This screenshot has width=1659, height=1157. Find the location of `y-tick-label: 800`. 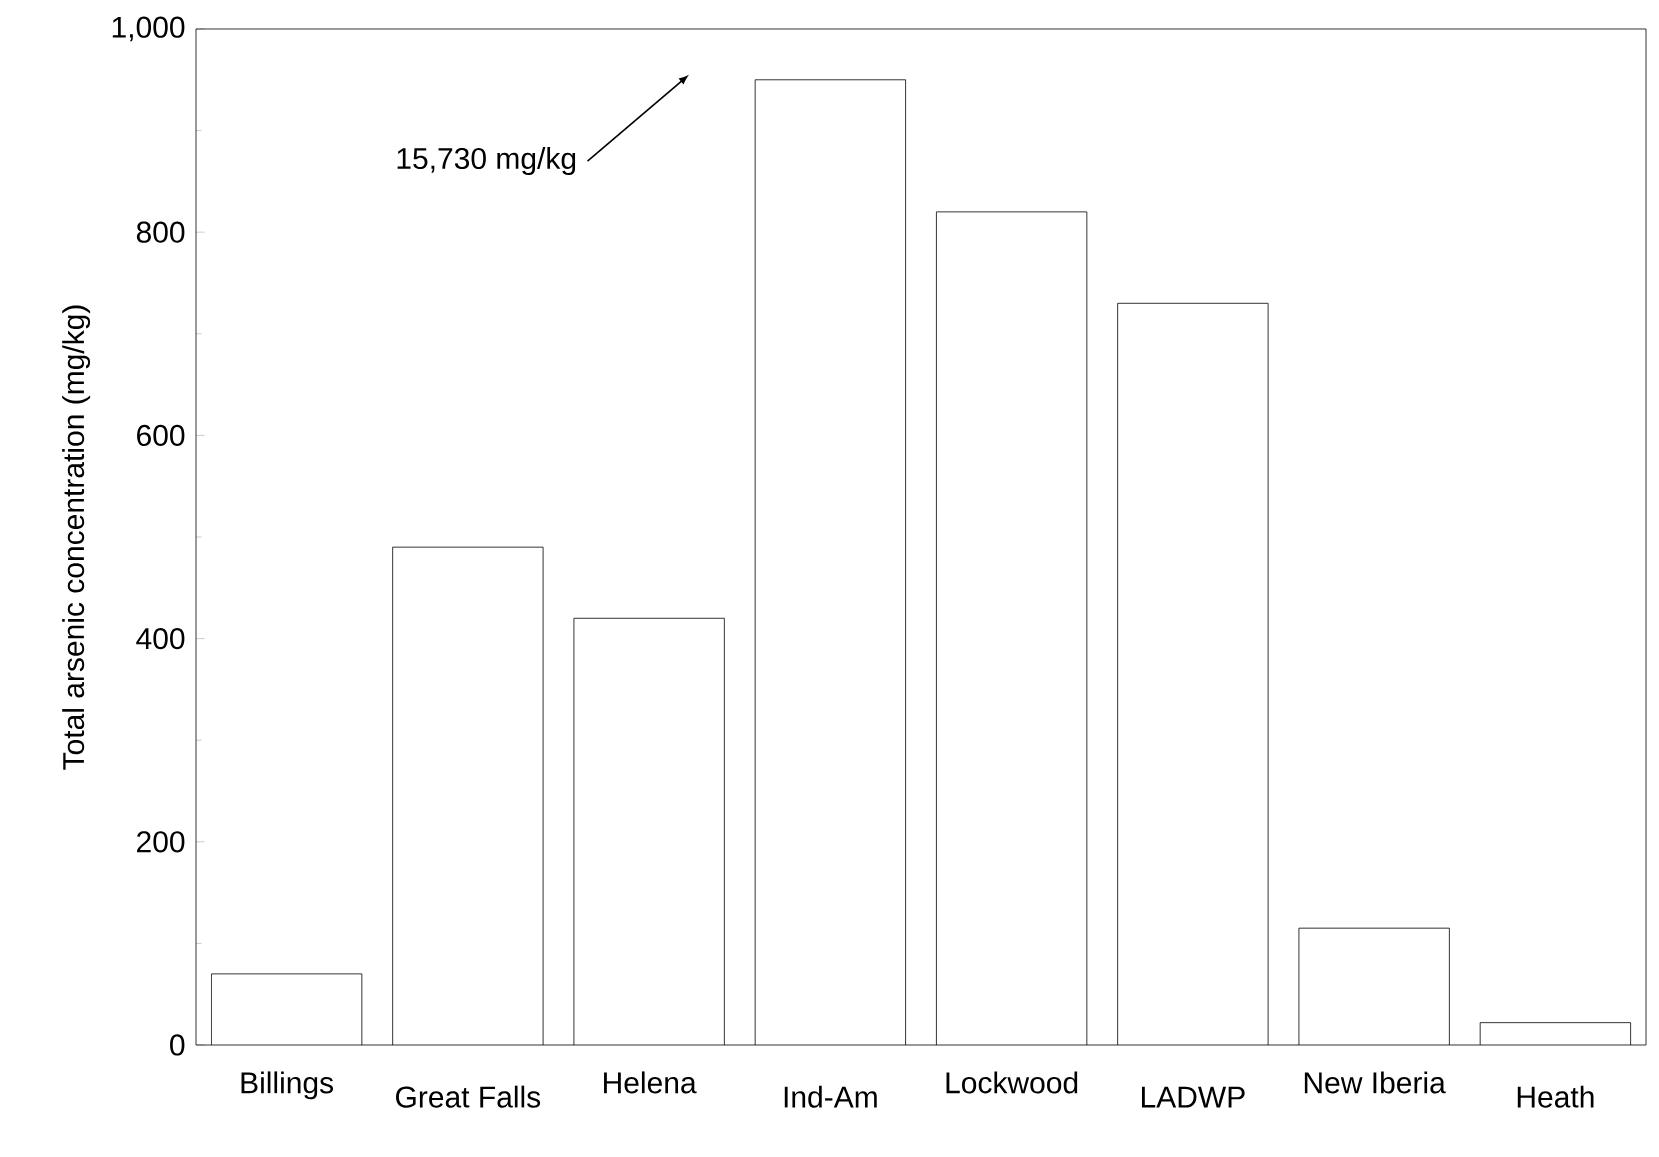

y-tick-label: 800 is located at coordinates (160, 232).